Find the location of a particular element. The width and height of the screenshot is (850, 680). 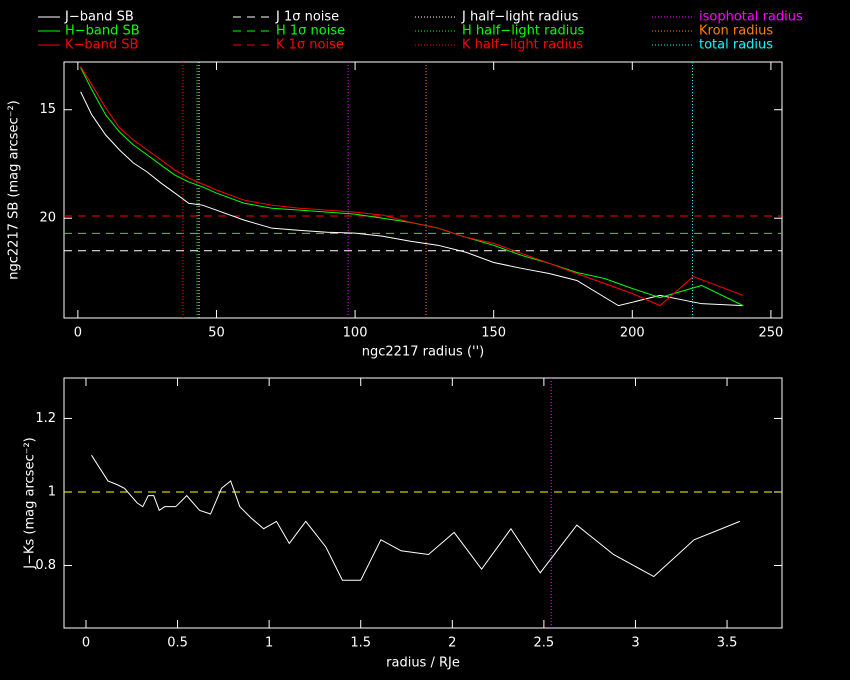

legend-label: K 1σ noise is located at coordinates (310, 45).